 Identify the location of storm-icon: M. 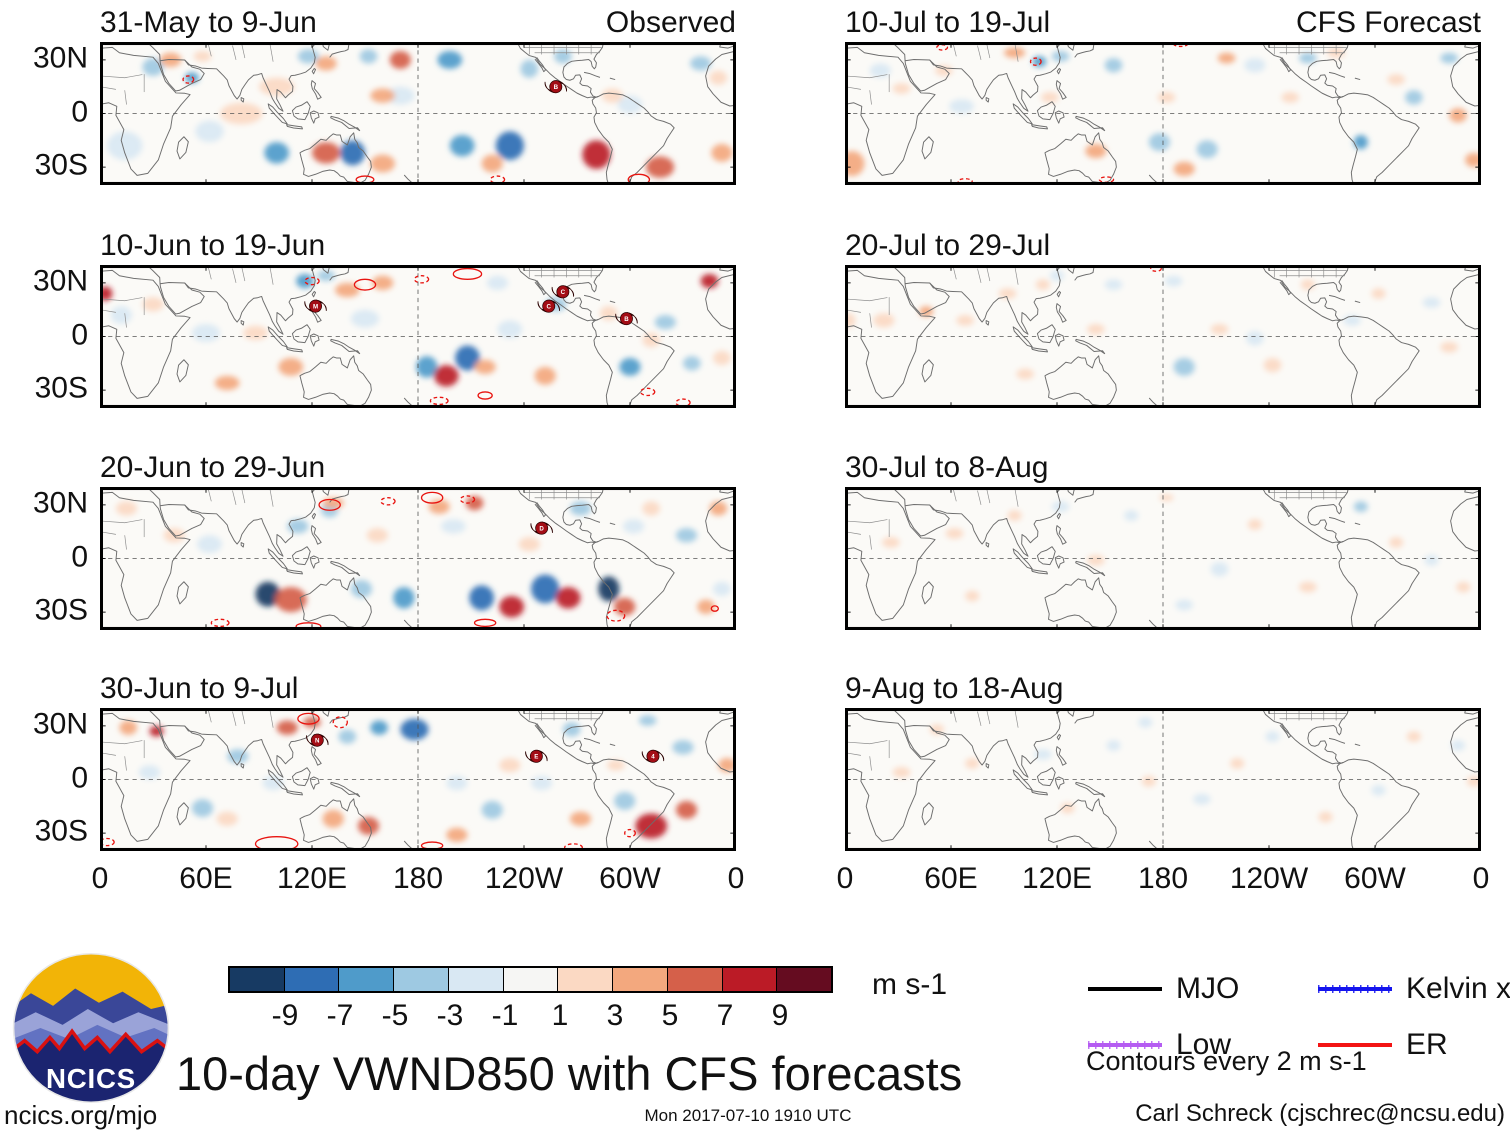
(315, 306).